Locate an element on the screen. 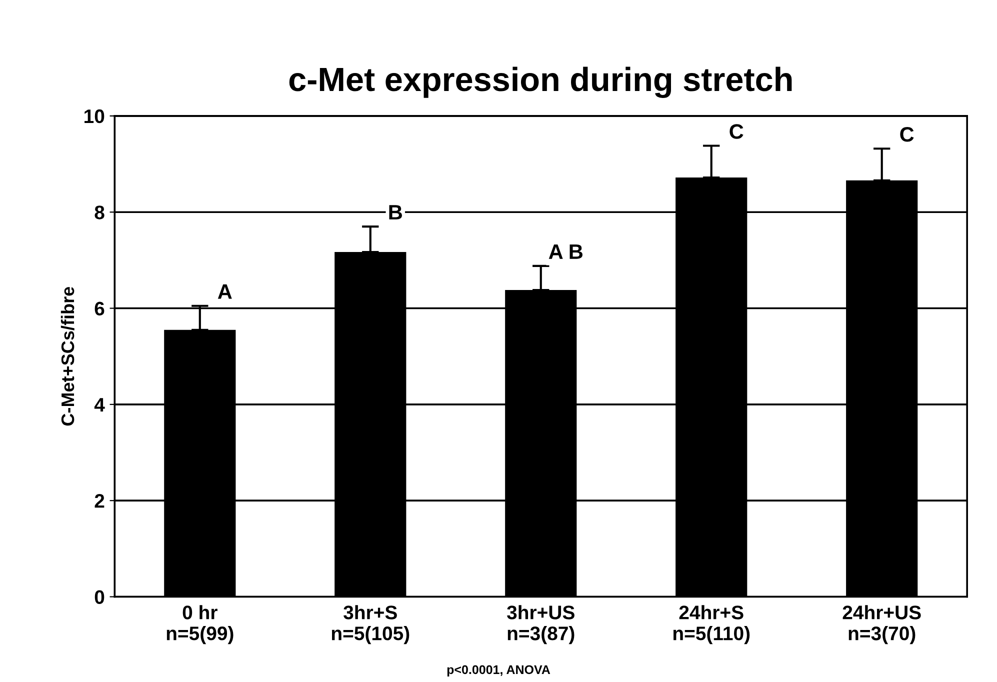 This screenshot has width=997, height=682. y-tick-label: 0 is located at coordinates (99, 597).